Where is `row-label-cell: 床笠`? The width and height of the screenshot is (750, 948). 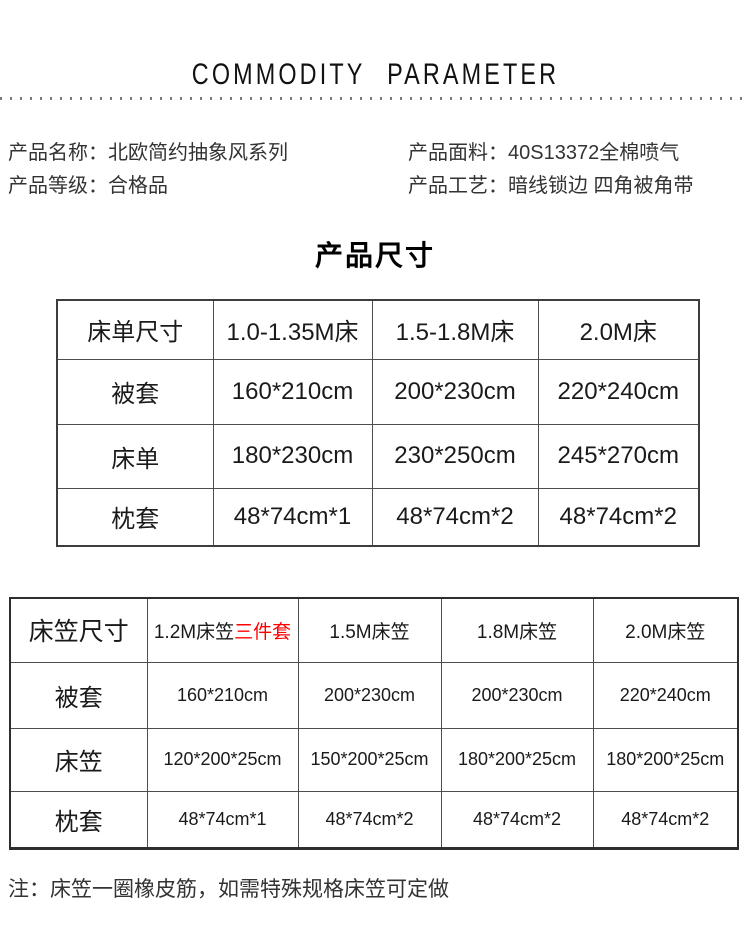 row-label-cell: 床笠 is located at coordinates (78, 759).